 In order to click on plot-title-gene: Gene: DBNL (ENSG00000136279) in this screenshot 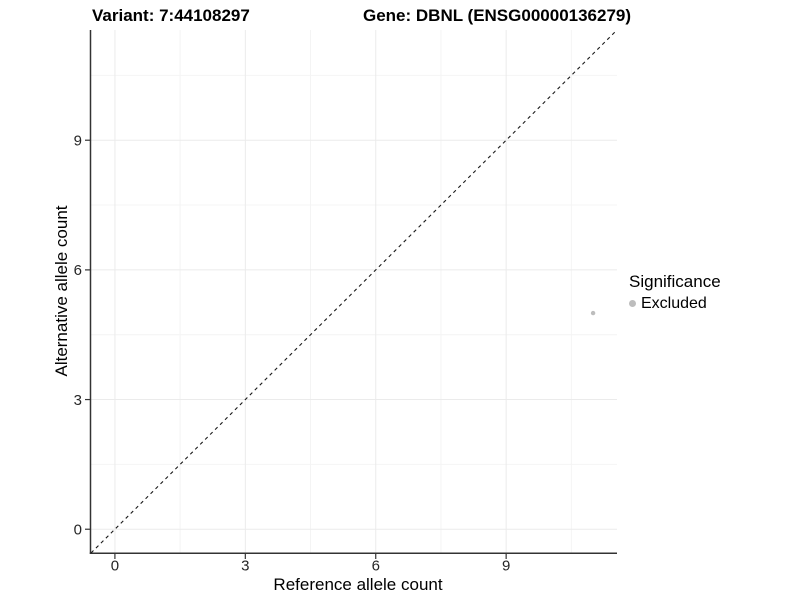, I will do `click(497, 15)`.